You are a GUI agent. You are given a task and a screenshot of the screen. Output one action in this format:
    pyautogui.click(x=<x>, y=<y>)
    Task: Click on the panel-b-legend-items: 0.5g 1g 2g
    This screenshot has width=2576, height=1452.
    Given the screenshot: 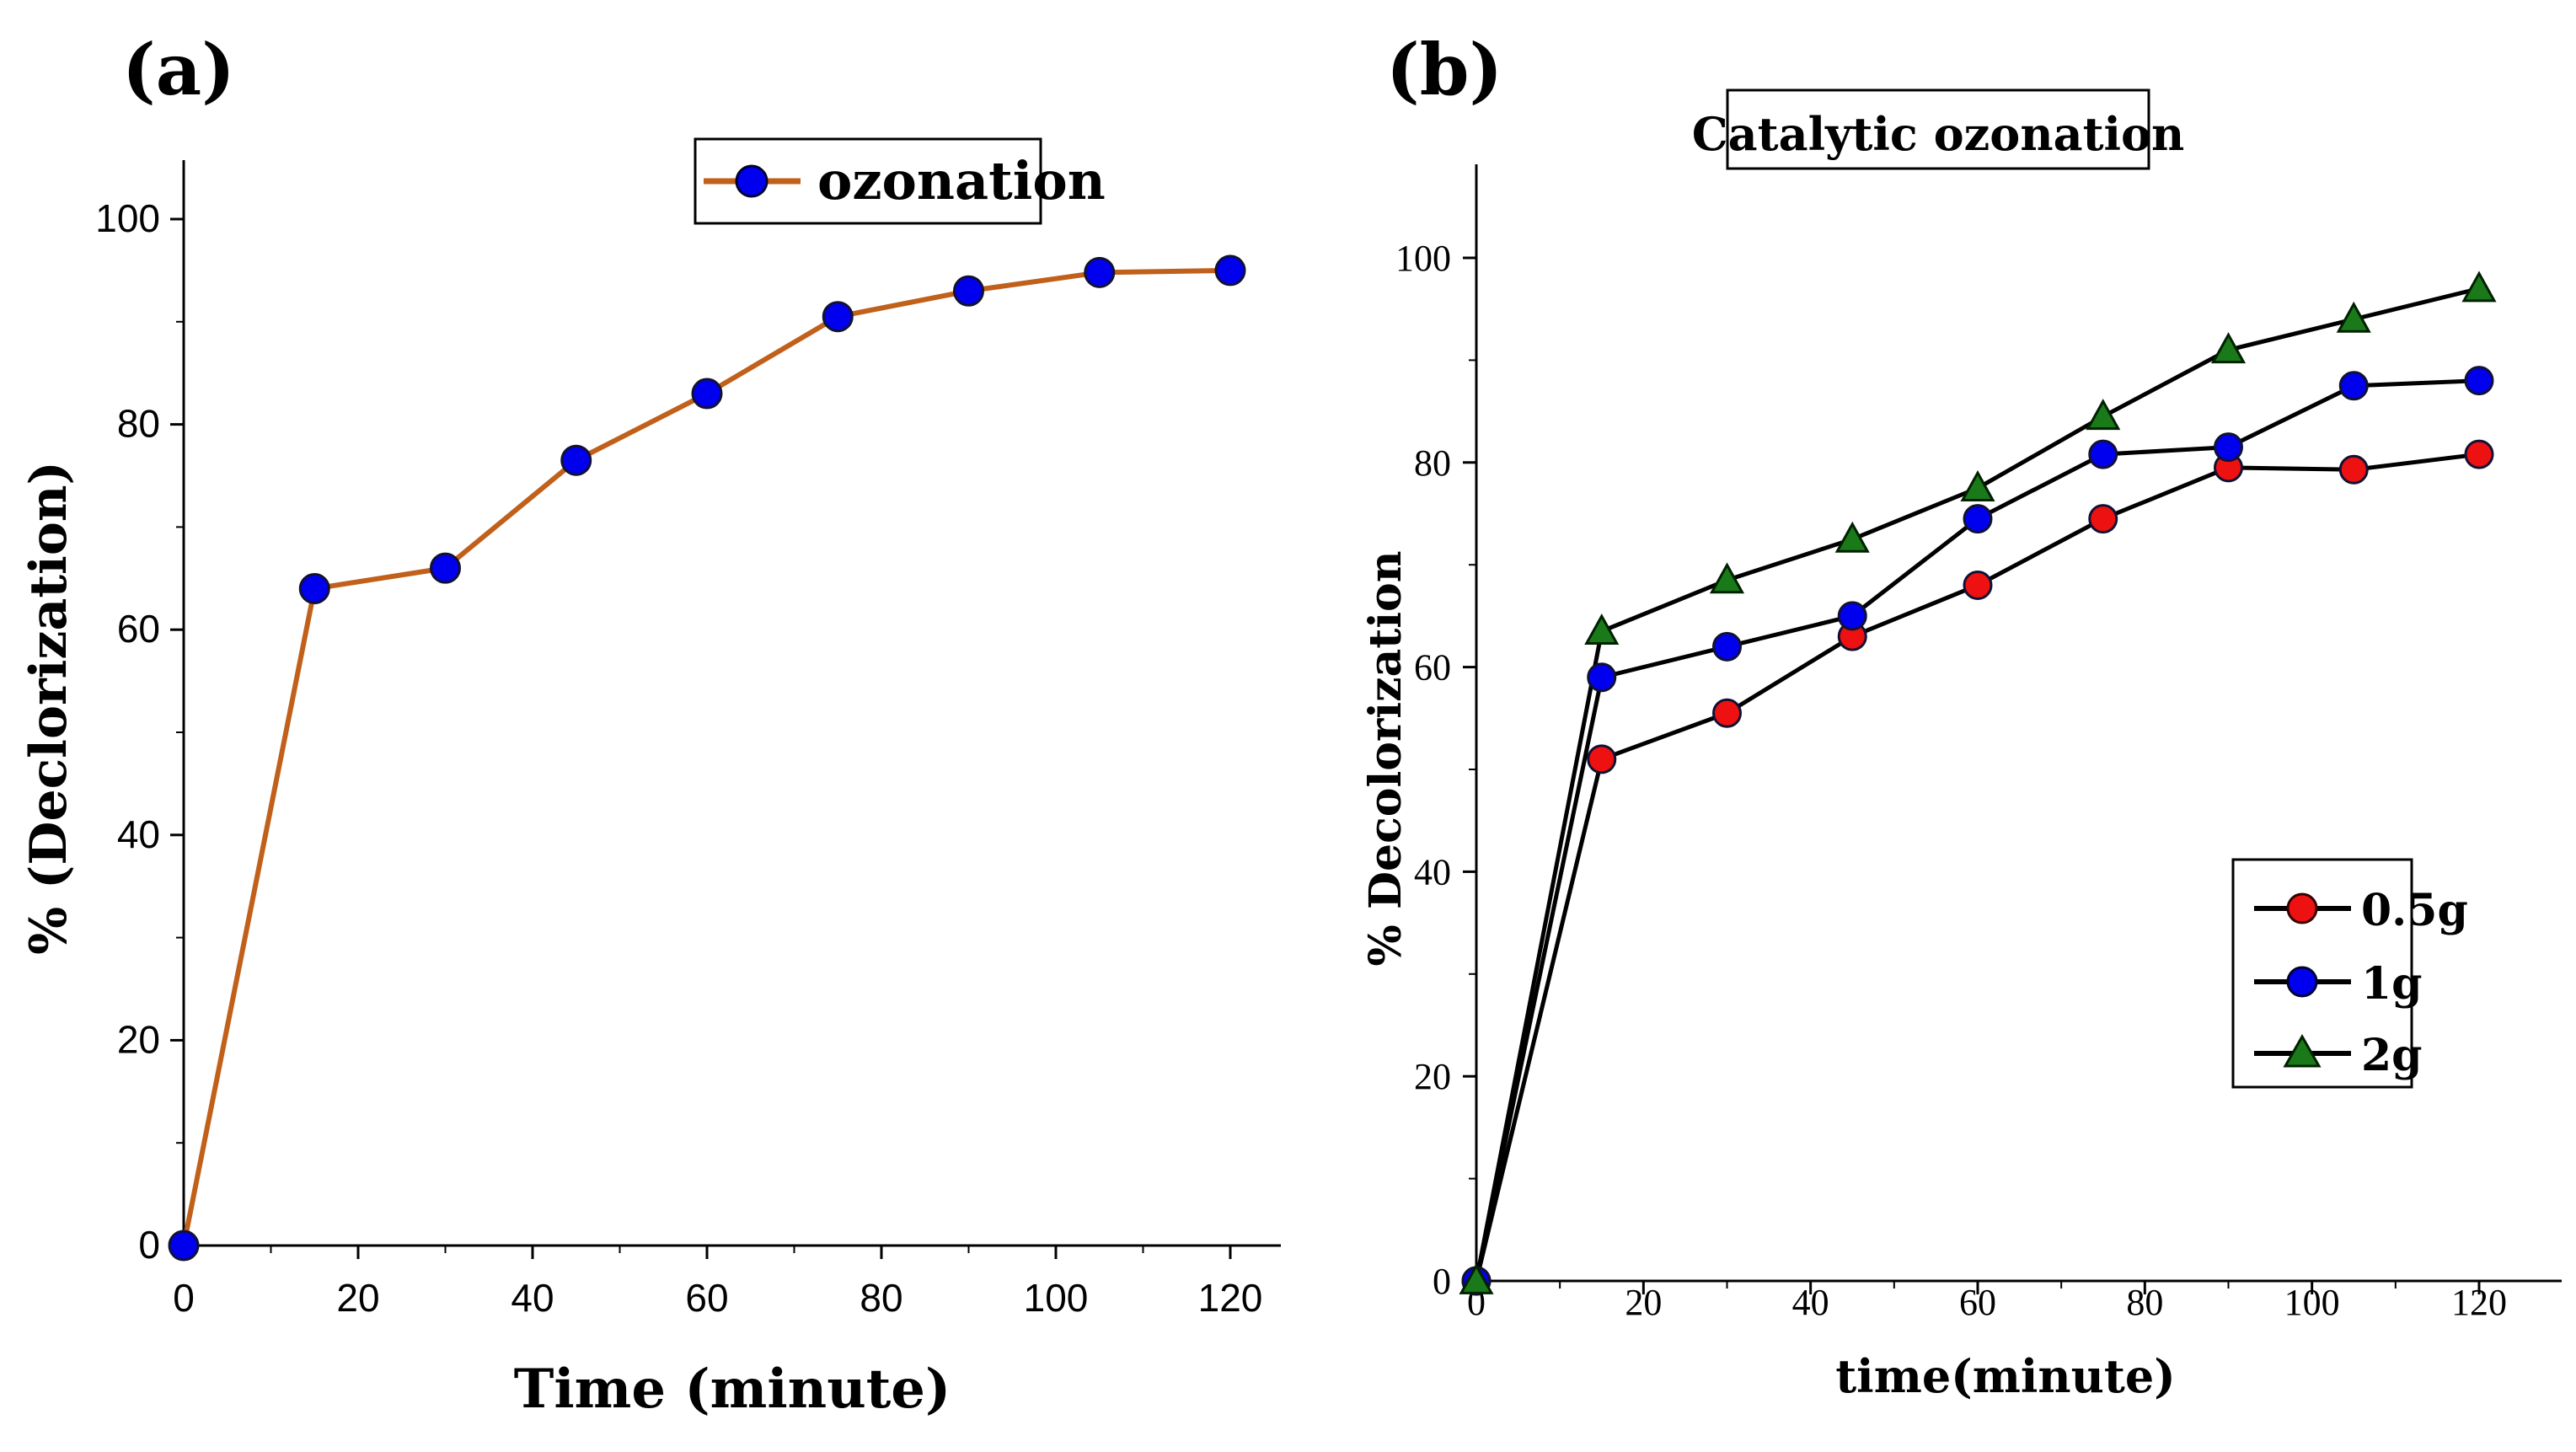 What is the action you would take?
    pyautogui.click(x=2361, y=983)
    